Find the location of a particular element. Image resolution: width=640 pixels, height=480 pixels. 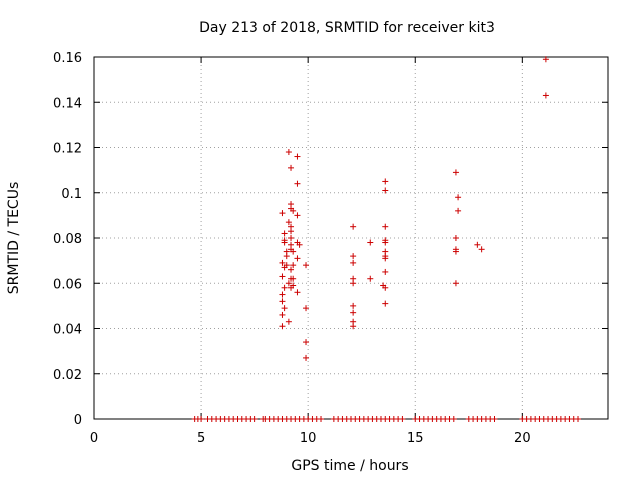

y-tick-label: 0.1 is located at coordinates (71, 194).